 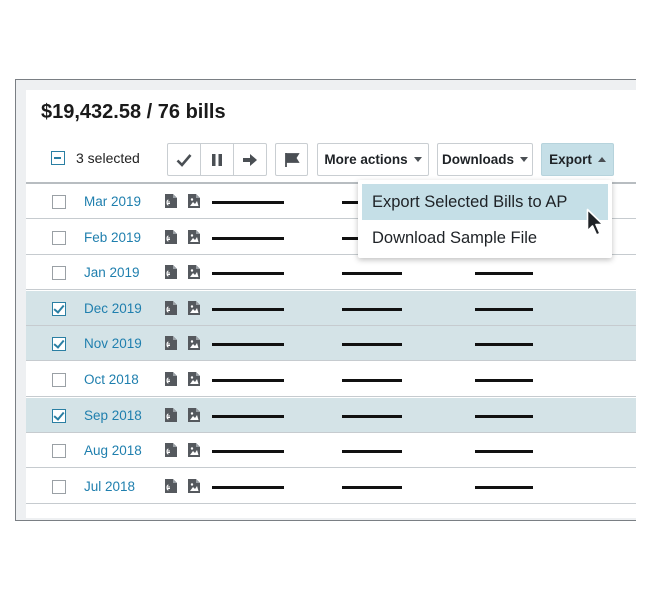 I want to click on approve-button, so click(x=184, y=159).